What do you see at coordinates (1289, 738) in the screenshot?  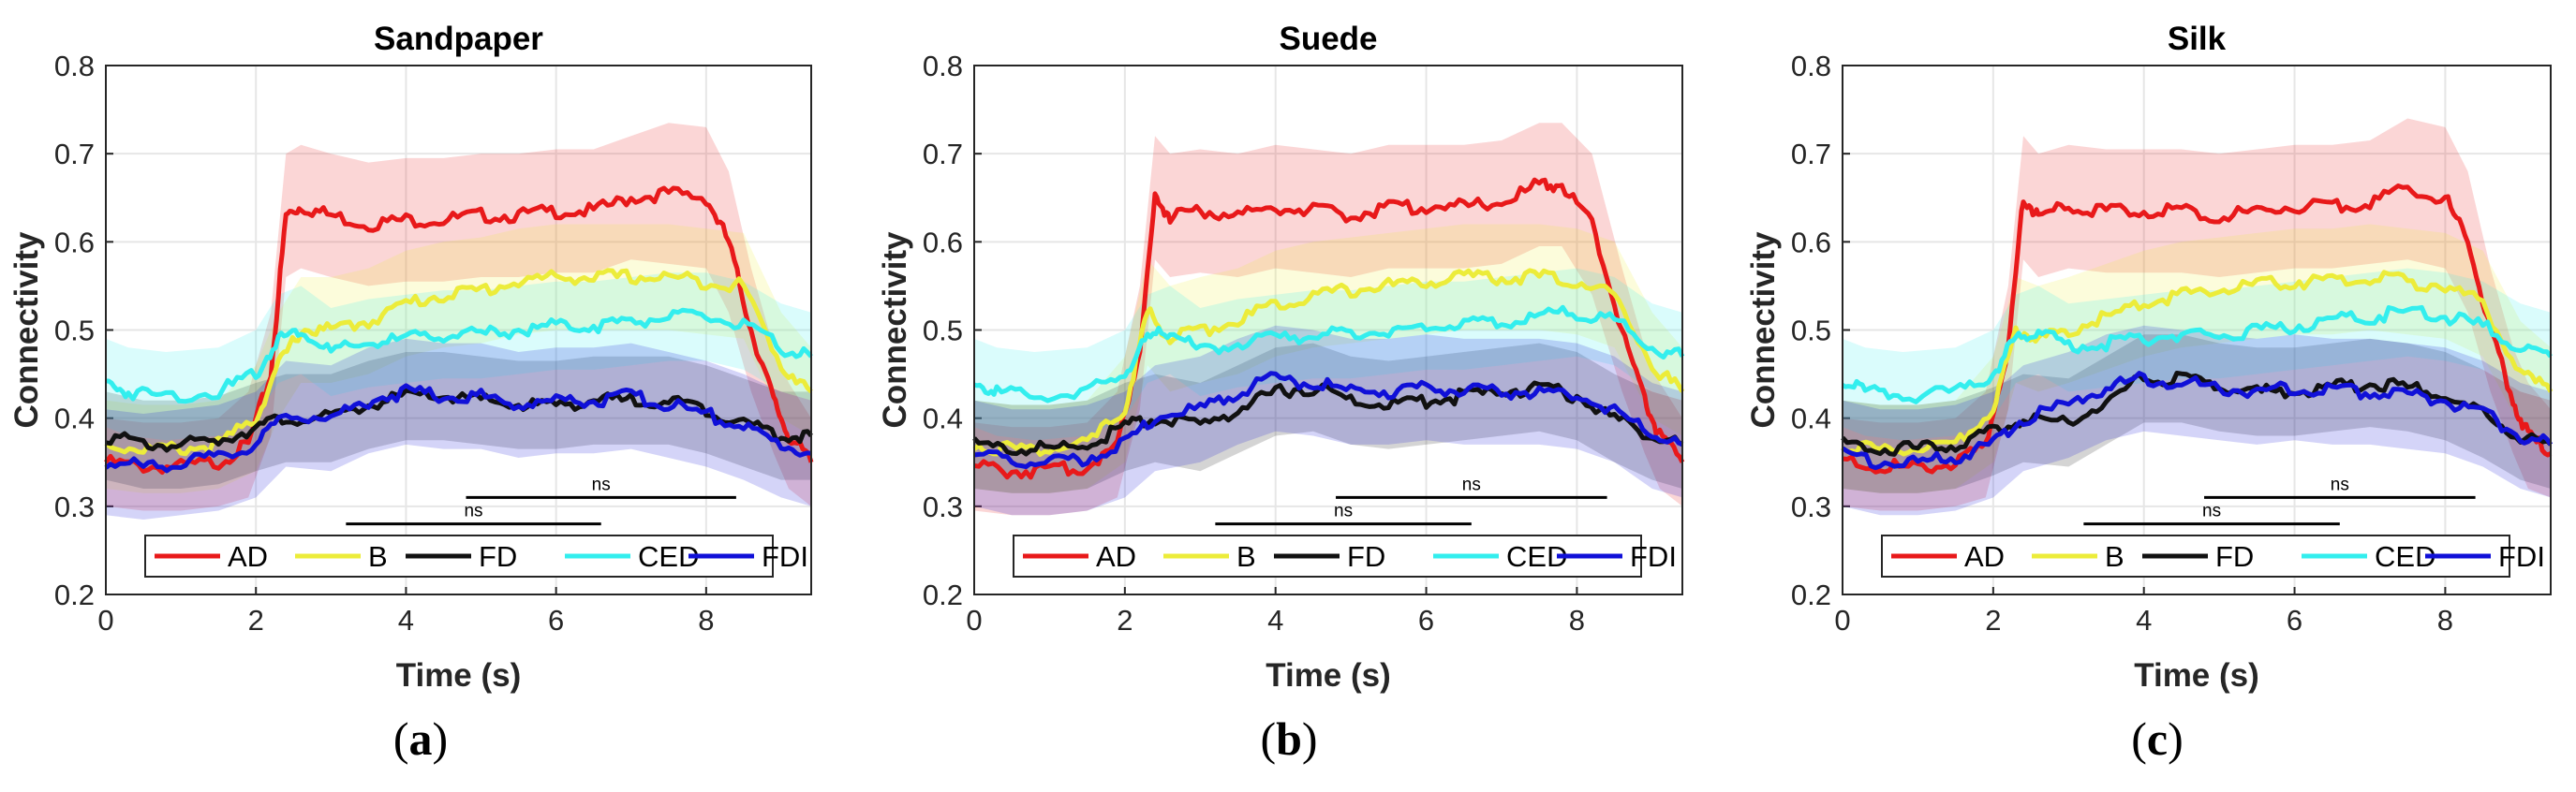 I see `caption-b: (b)` at bounding box center [1289, 738].